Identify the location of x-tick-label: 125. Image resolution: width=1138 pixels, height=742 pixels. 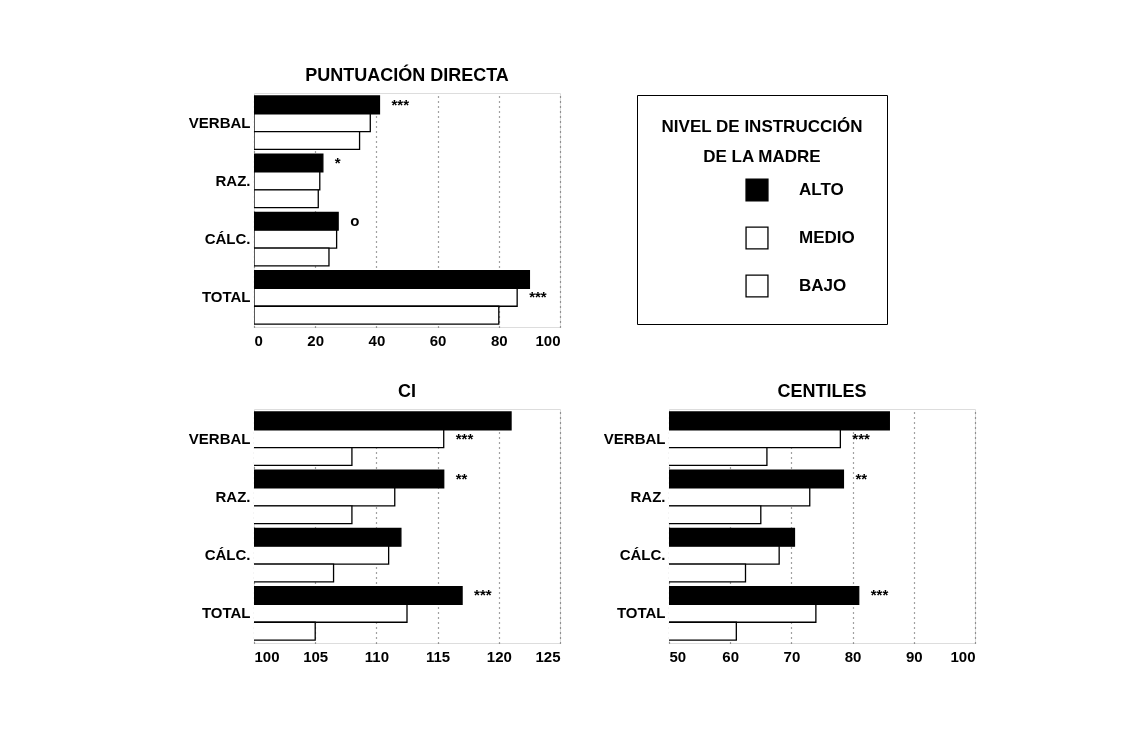
(548, 656).